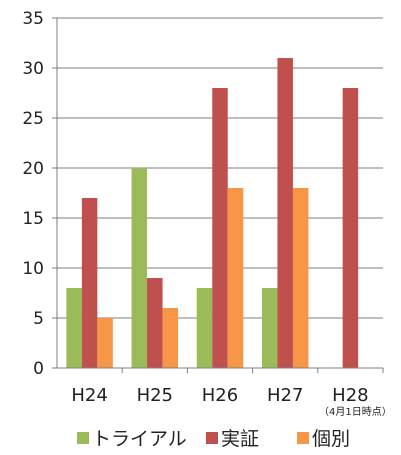  I want to click on legend-label: トライアル, so click(139, 439).